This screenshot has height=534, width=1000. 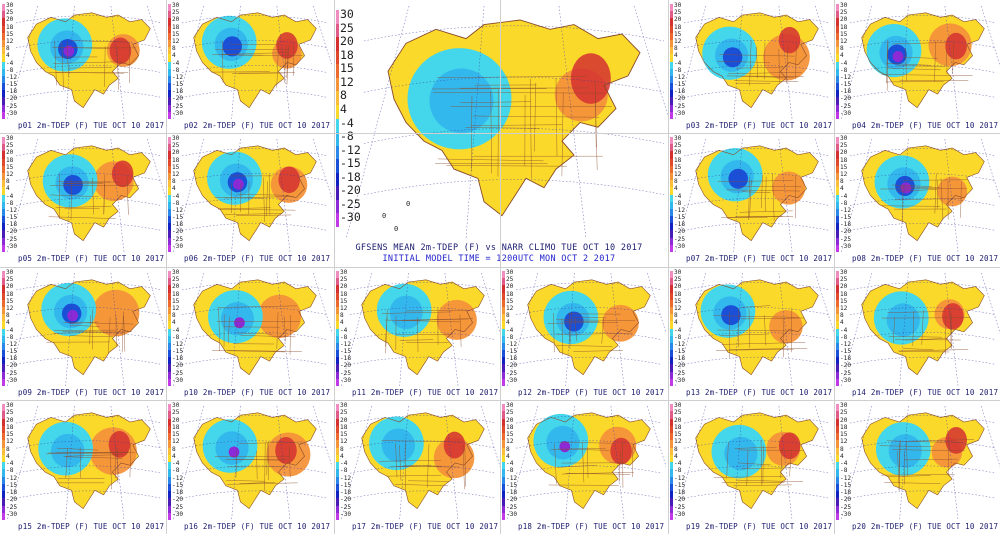 What do you see at coordinates (846, 77) in the screenshot?
I see `legend-label: -12` at bounding box center [846, 77].